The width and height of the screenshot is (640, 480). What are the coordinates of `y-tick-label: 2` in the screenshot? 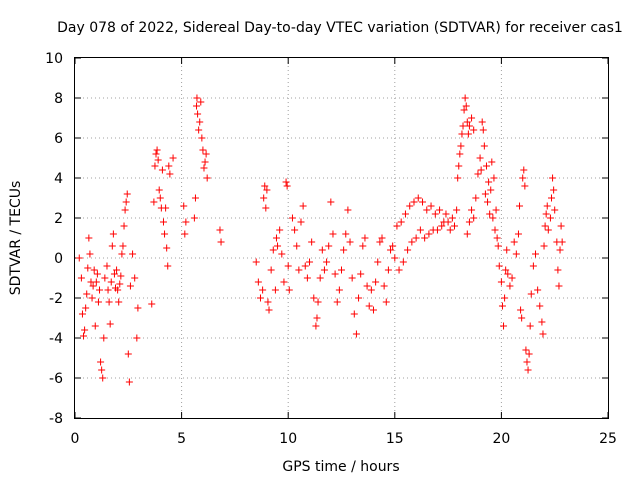 It's located at (58, 219).